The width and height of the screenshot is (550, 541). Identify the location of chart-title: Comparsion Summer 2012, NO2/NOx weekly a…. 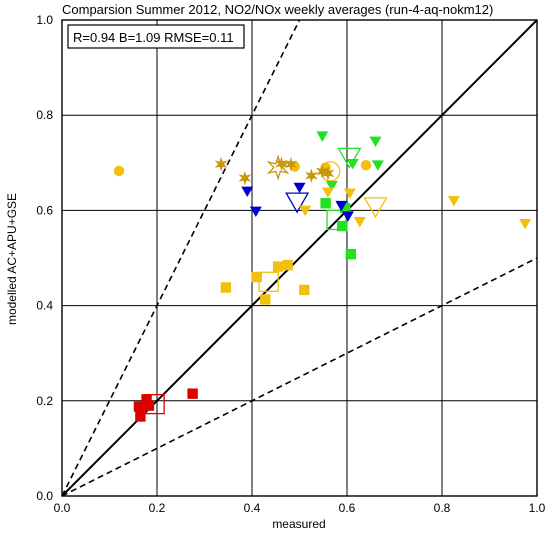
(277, 9).